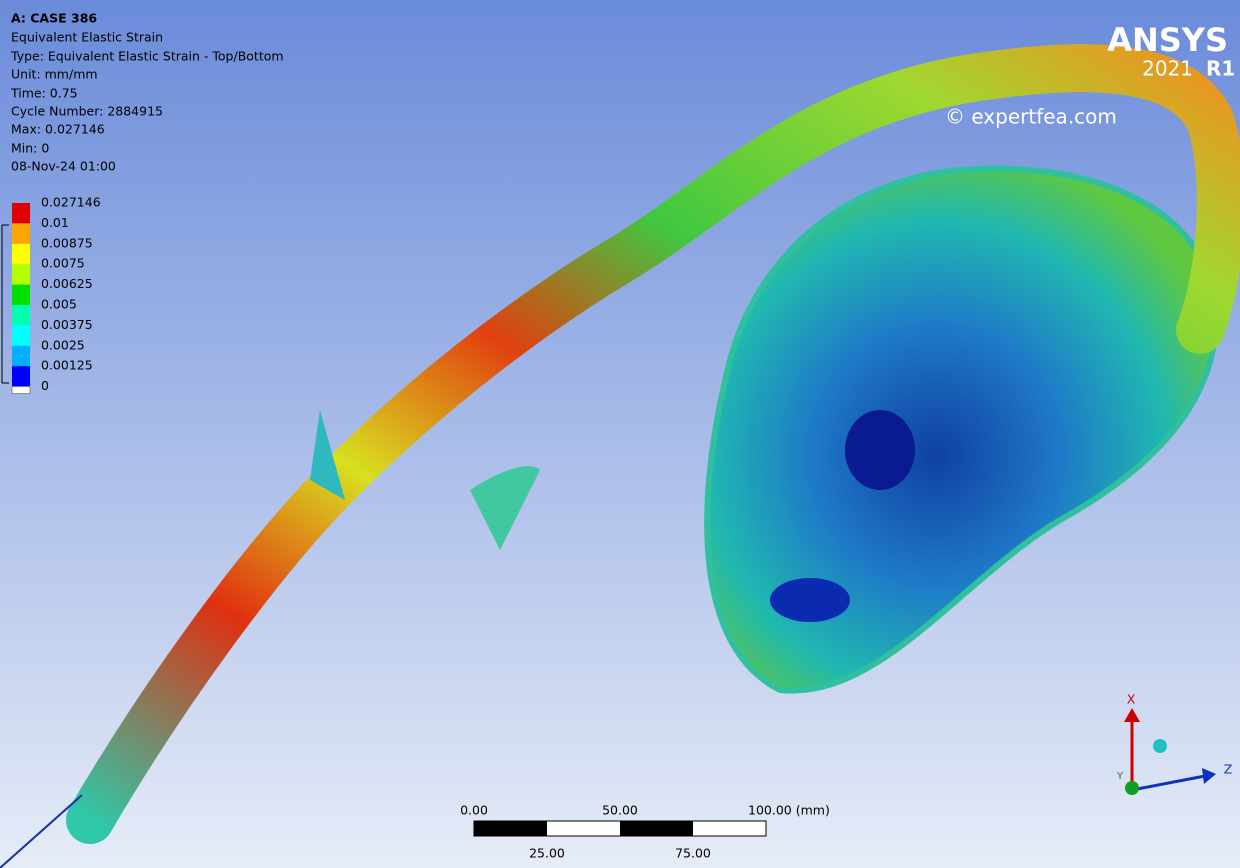 The width and height of the screenshot is (1240, 868). I want to click on scale-label: 0.00, so click(474, 810).